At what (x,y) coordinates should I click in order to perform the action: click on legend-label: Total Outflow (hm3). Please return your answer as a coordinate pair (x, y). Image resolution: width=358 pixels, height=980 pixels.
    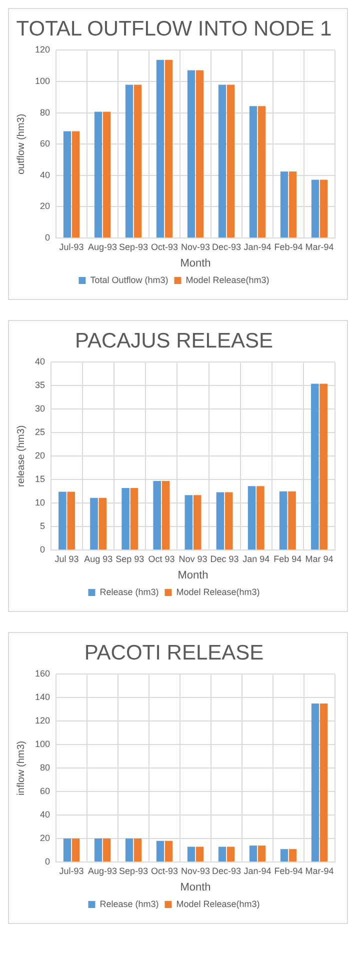
    Looking at the image, I should click on (129, 279).